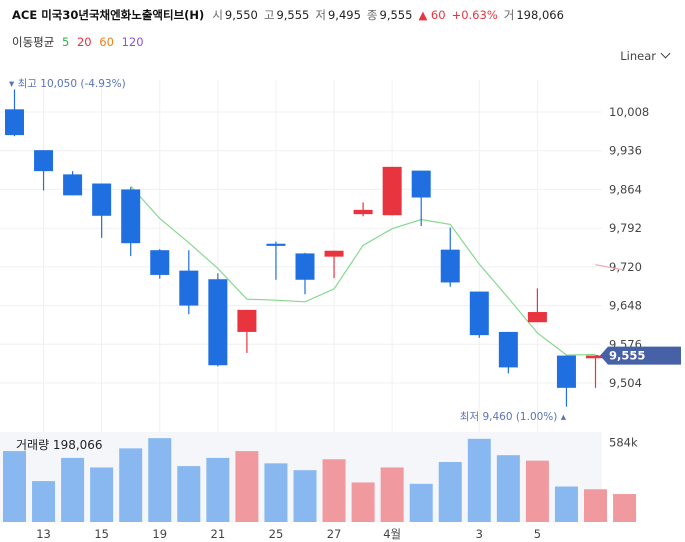 This screenshot has width=685, height=542. What do you see at coordinates (513, 417) in the screenshot?
I see `low-annotation: 최저 9,460 (1.00%) ▴` at bounding box center [513, 417].